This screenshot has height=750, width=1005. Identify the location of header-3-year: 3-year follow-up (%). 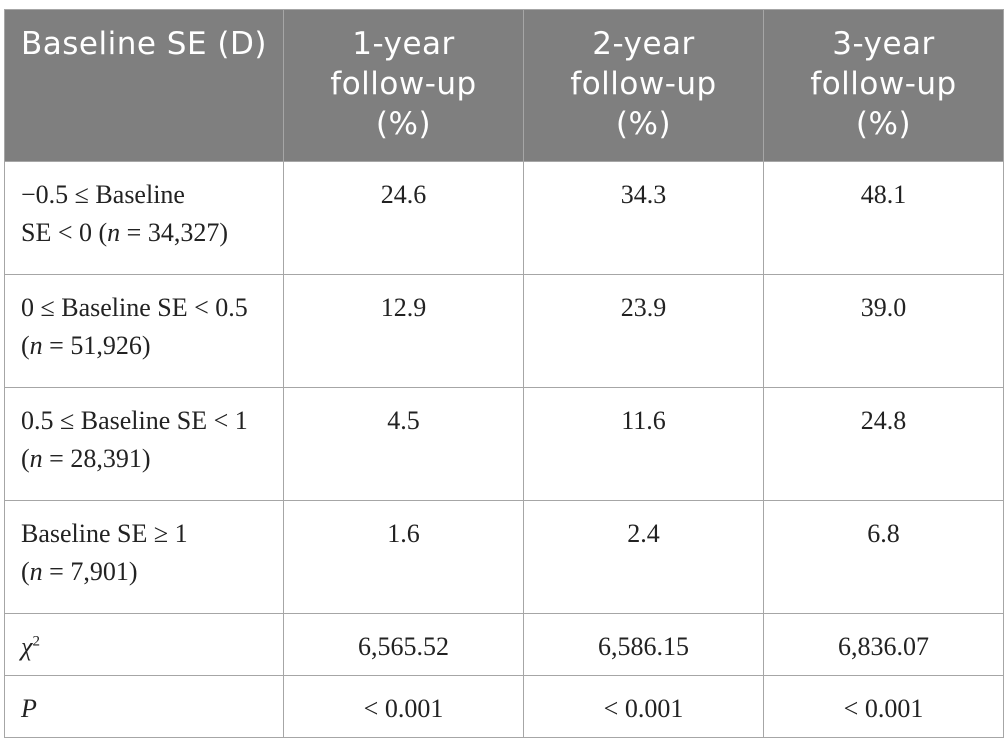
(883, 85).